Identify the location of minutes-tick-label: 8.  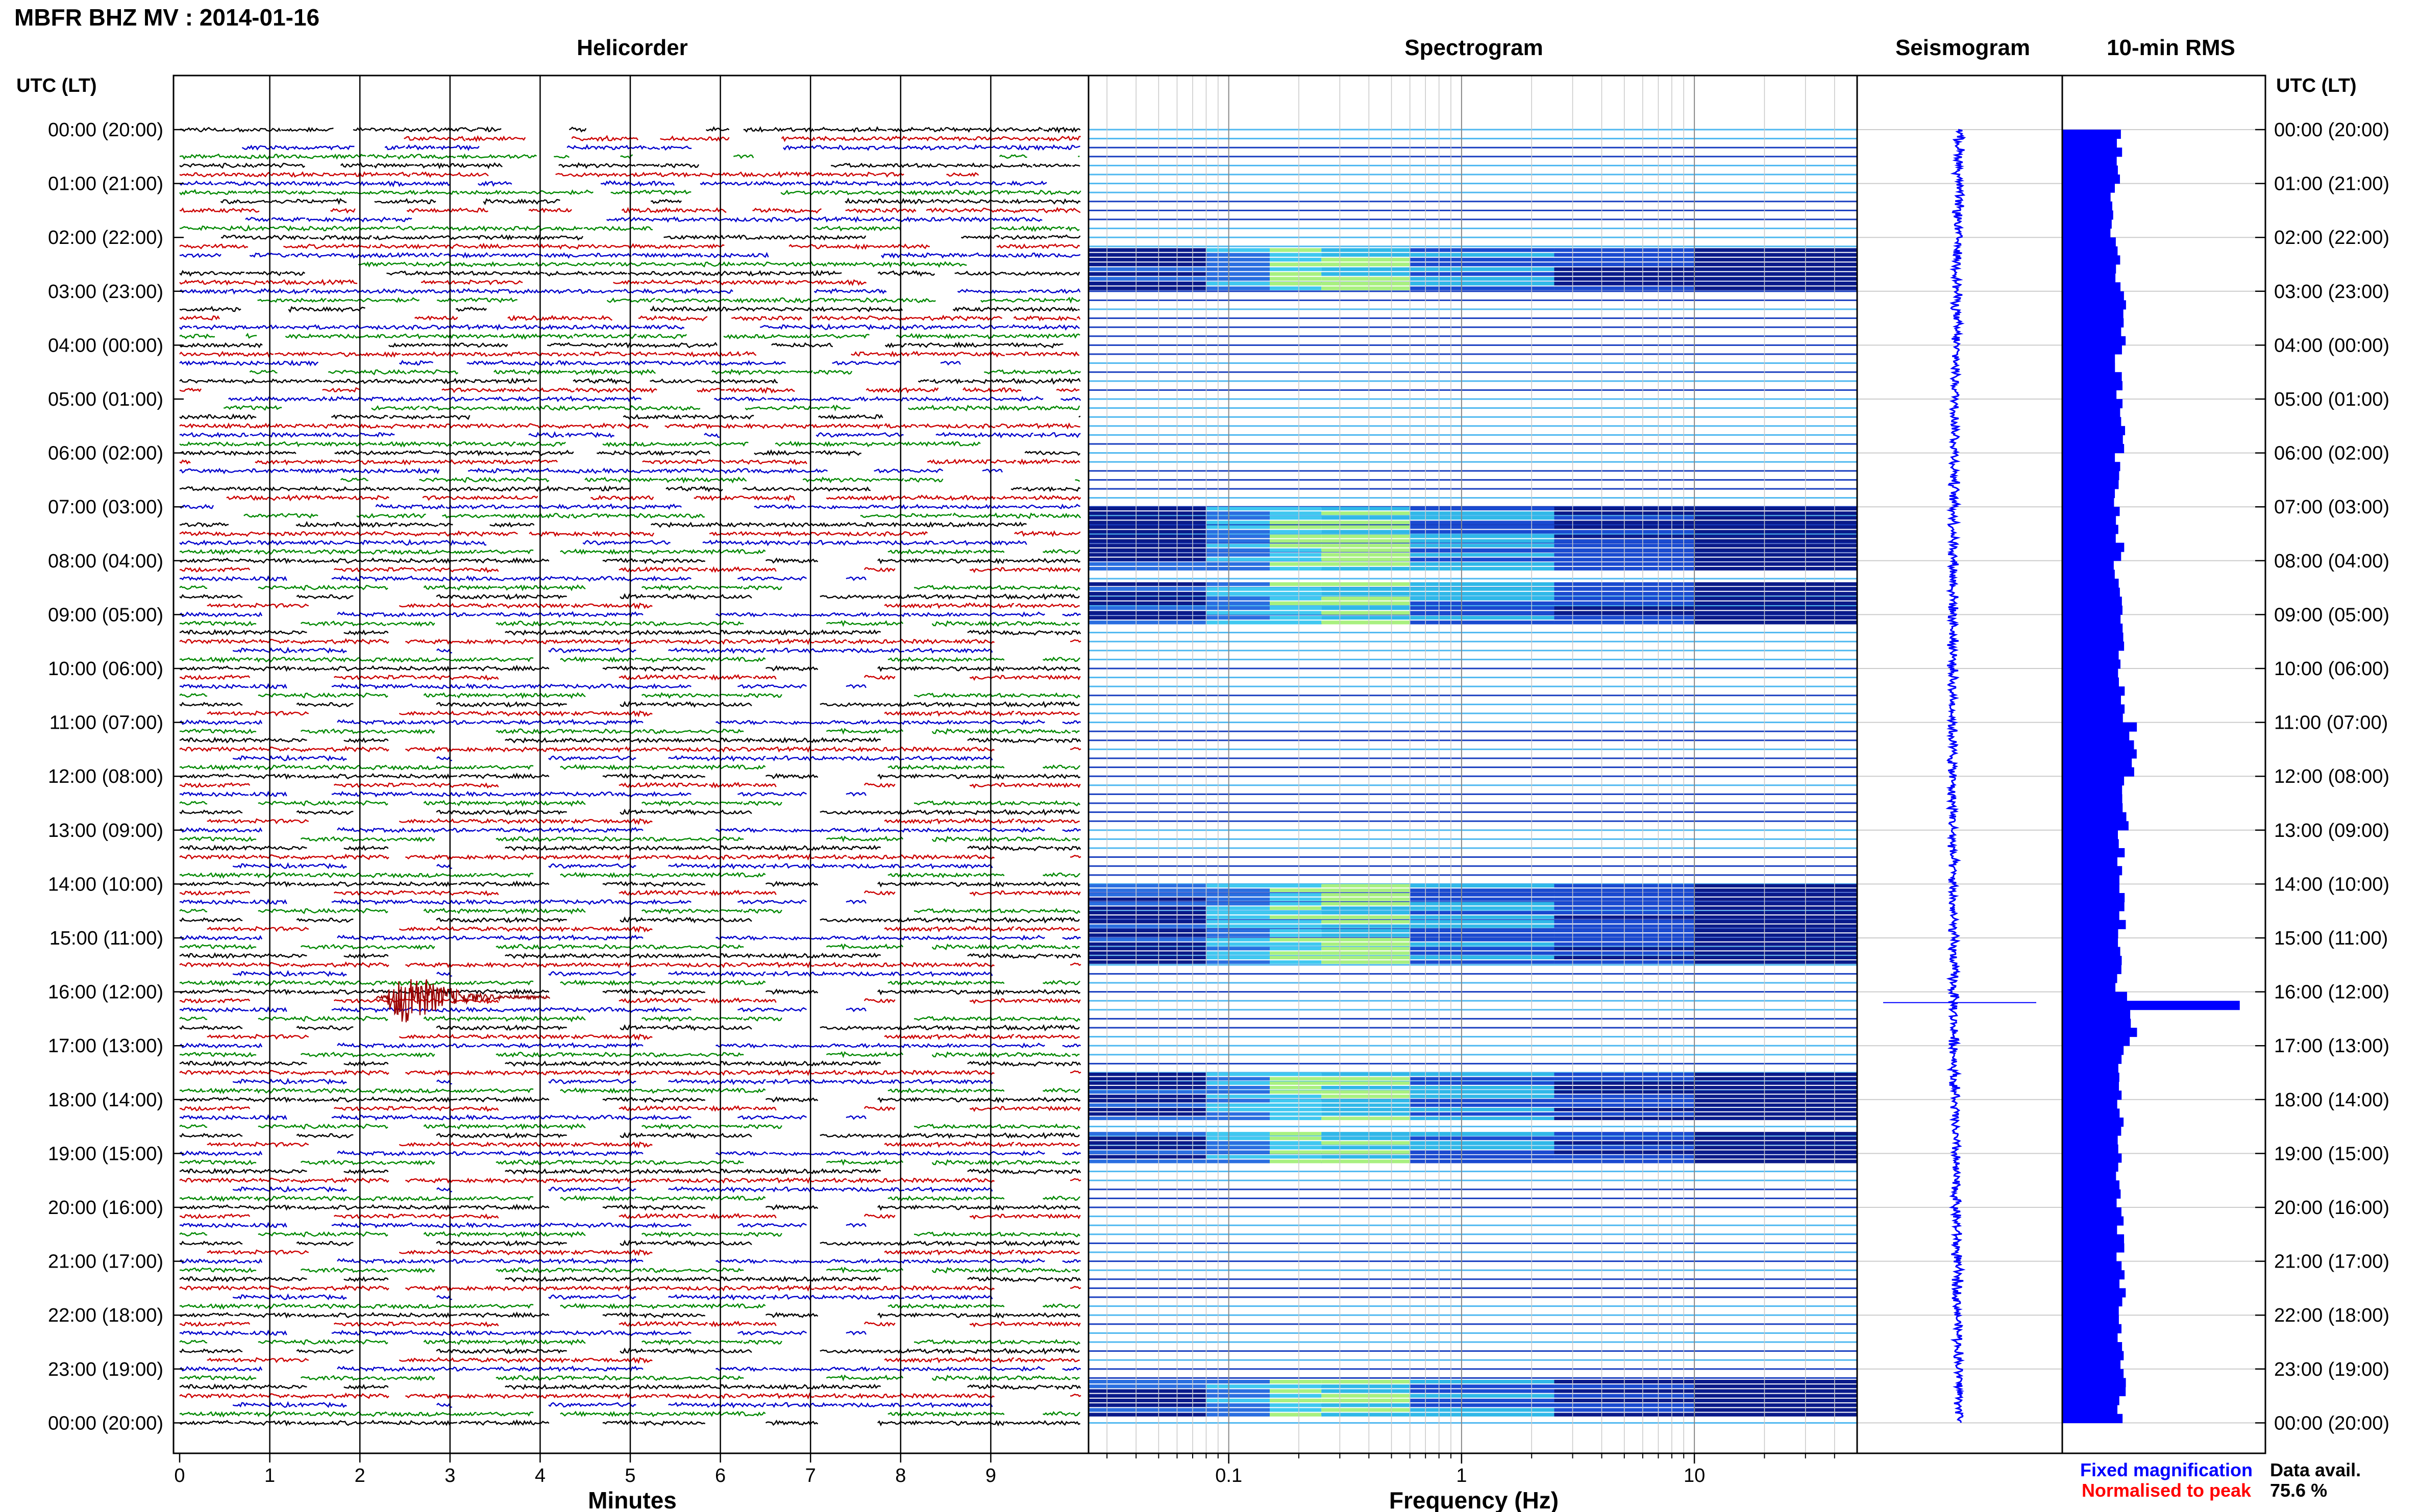
(900, 1475).